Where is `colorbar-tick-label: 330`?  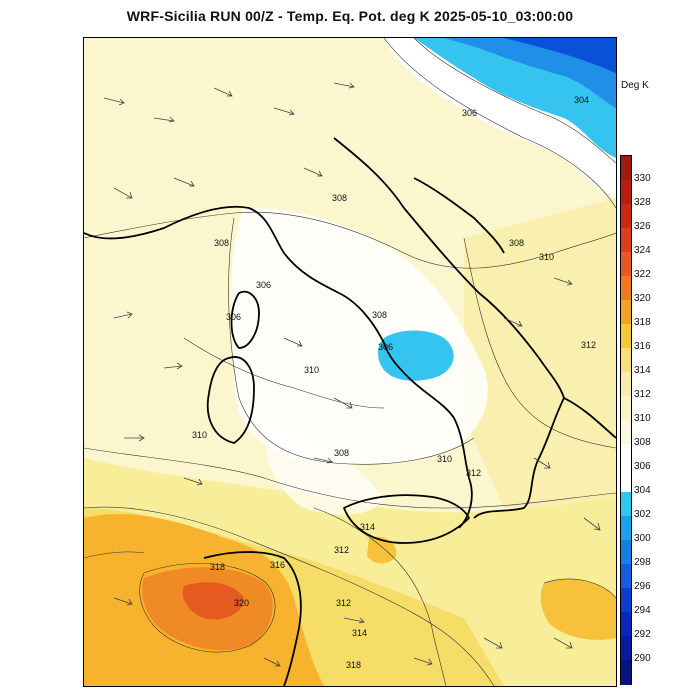 colorbar-tick-label: 330 is located at coordinates (642, 178).